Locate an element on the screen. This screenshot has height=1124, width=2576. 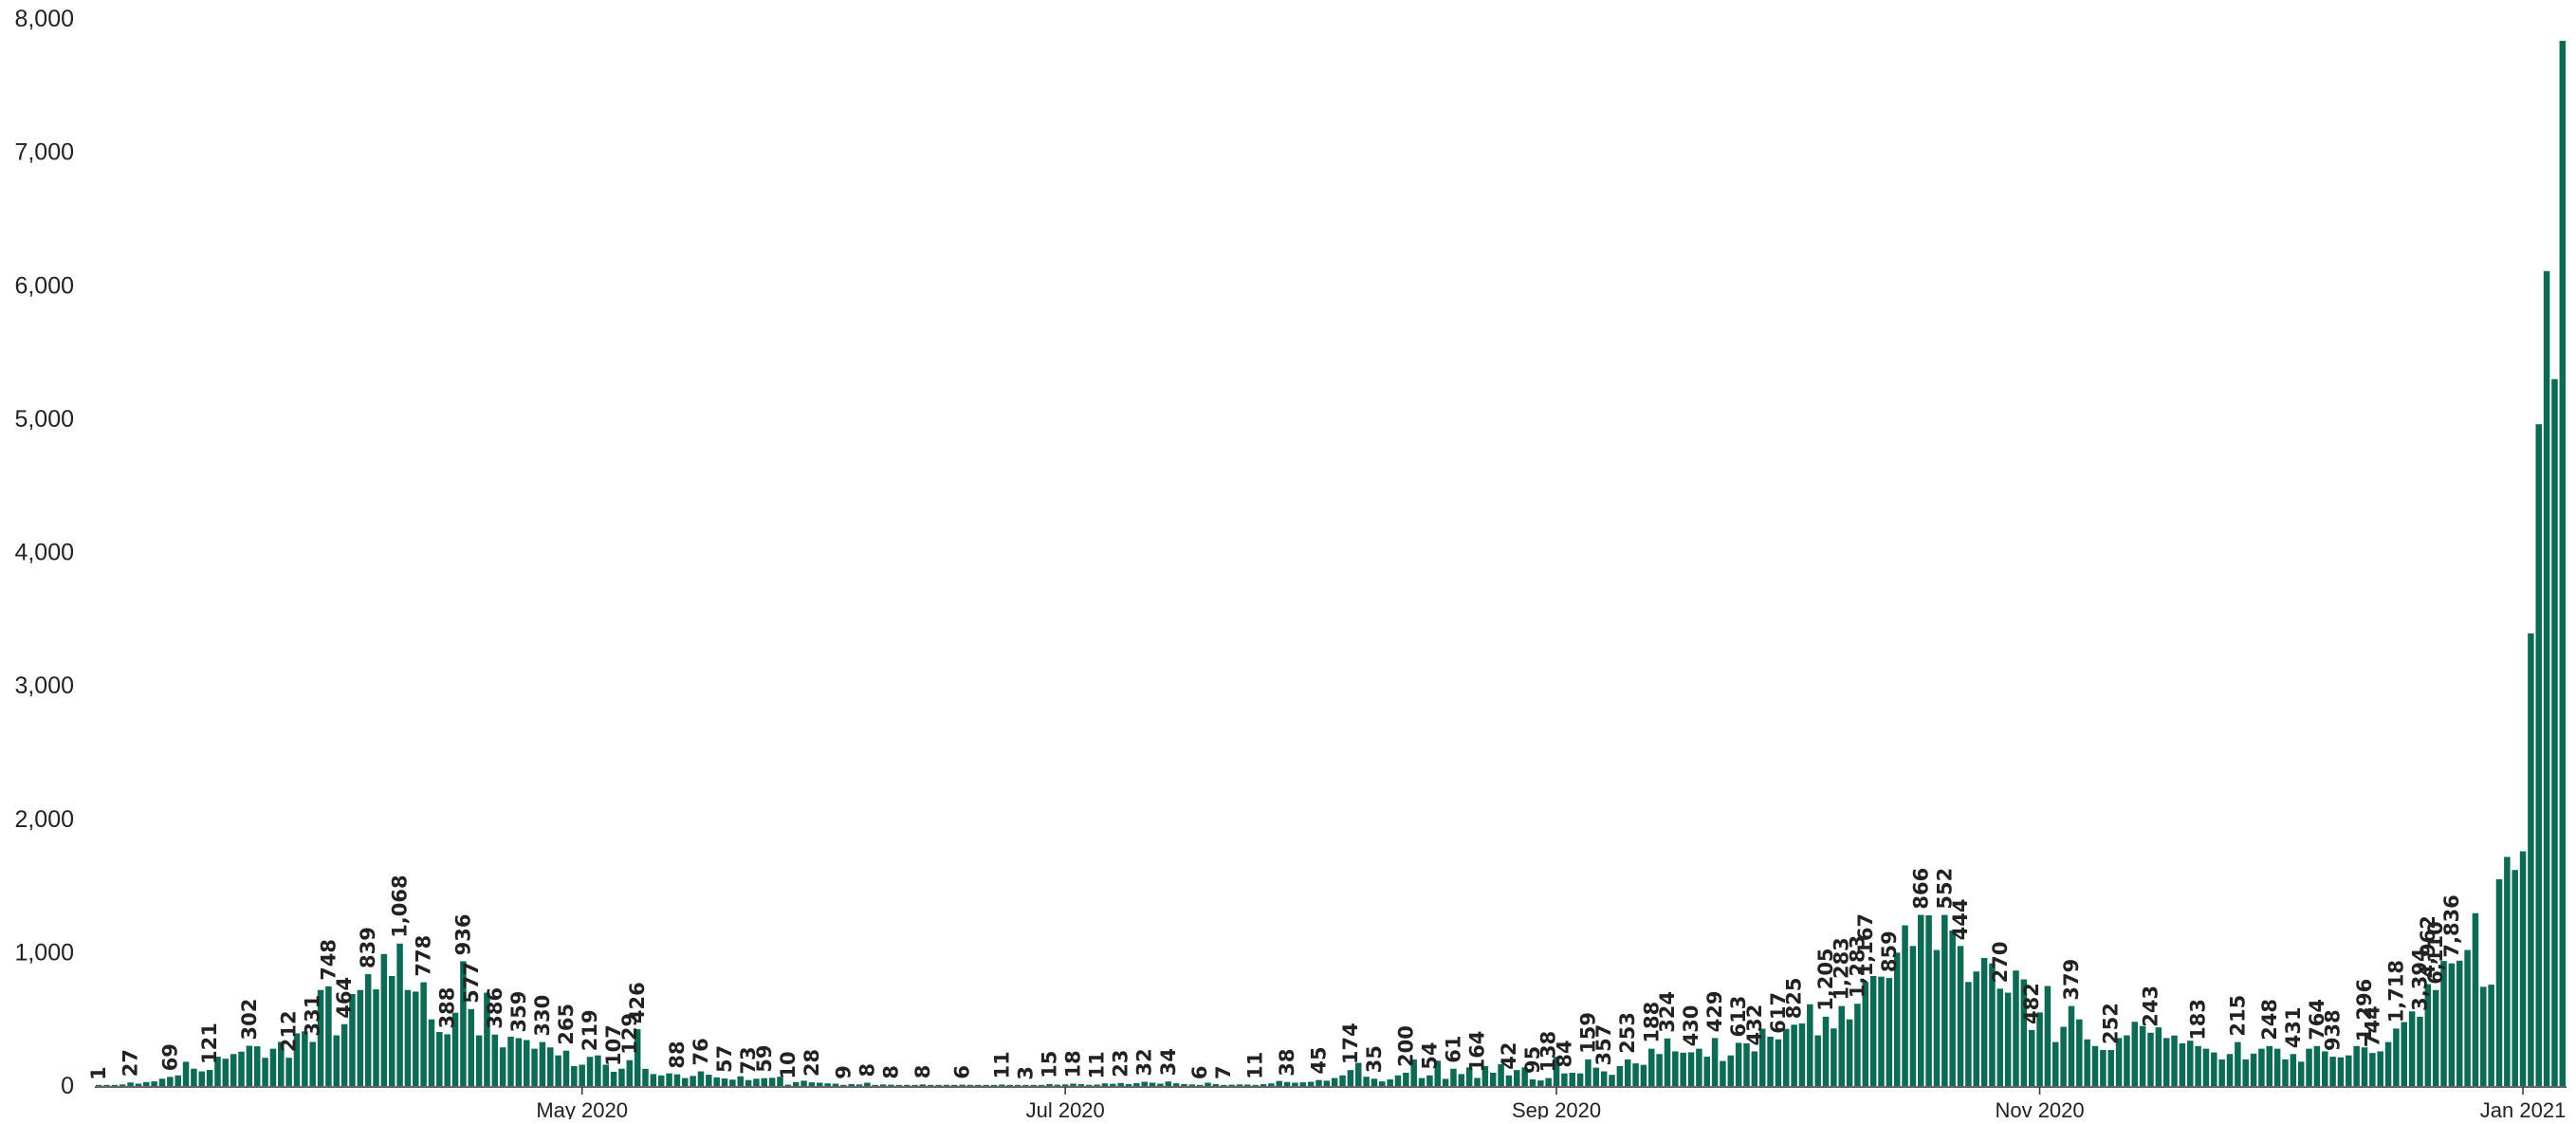
data-label: 4,962 is located at coordinates (2428, 947).